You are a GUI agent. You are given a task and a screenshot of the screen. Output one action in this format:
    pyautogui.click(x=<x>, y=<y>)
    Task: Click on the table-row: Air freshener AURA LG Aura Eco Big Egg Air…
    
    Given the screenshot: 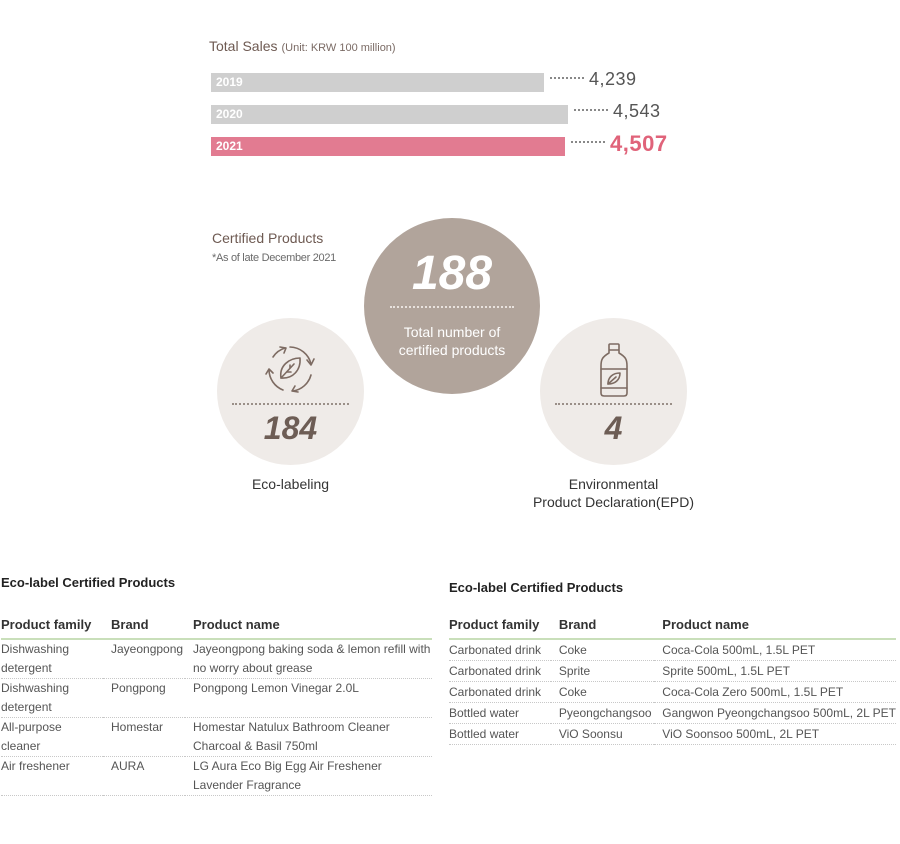 What is the action you would take?
    pyautogui.click(x=216, y=776)
    